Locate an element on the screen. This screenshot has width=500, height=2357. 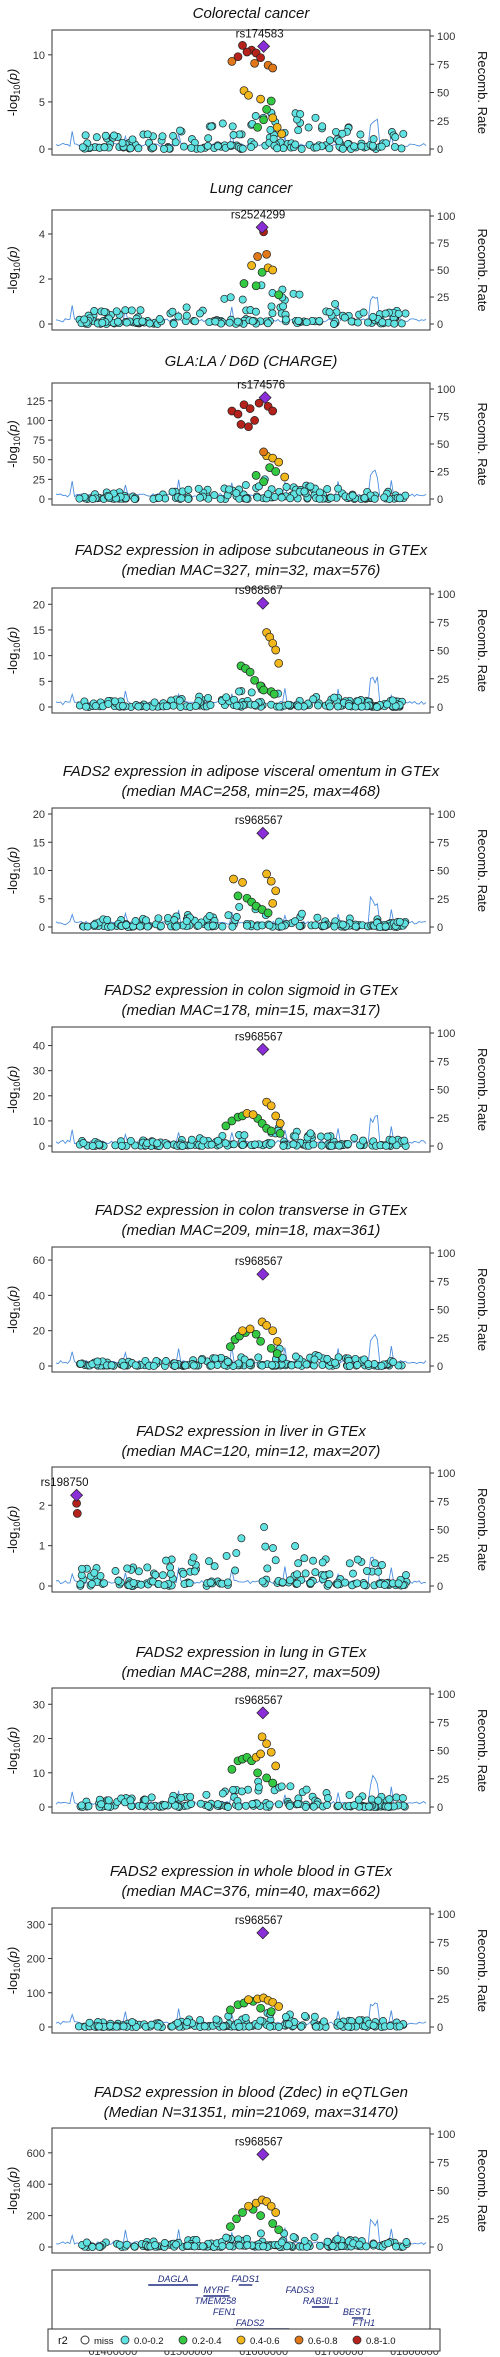
panel-title: FADS2 expression in whole blood in GTEx is located at coordinates (251, 1871).